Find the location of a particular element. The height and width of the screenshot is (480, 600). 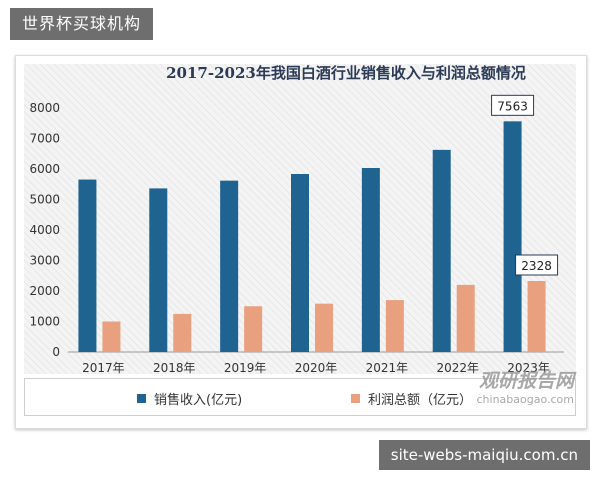

y-tick-label: 5000 is located at coordinates (44, 200).